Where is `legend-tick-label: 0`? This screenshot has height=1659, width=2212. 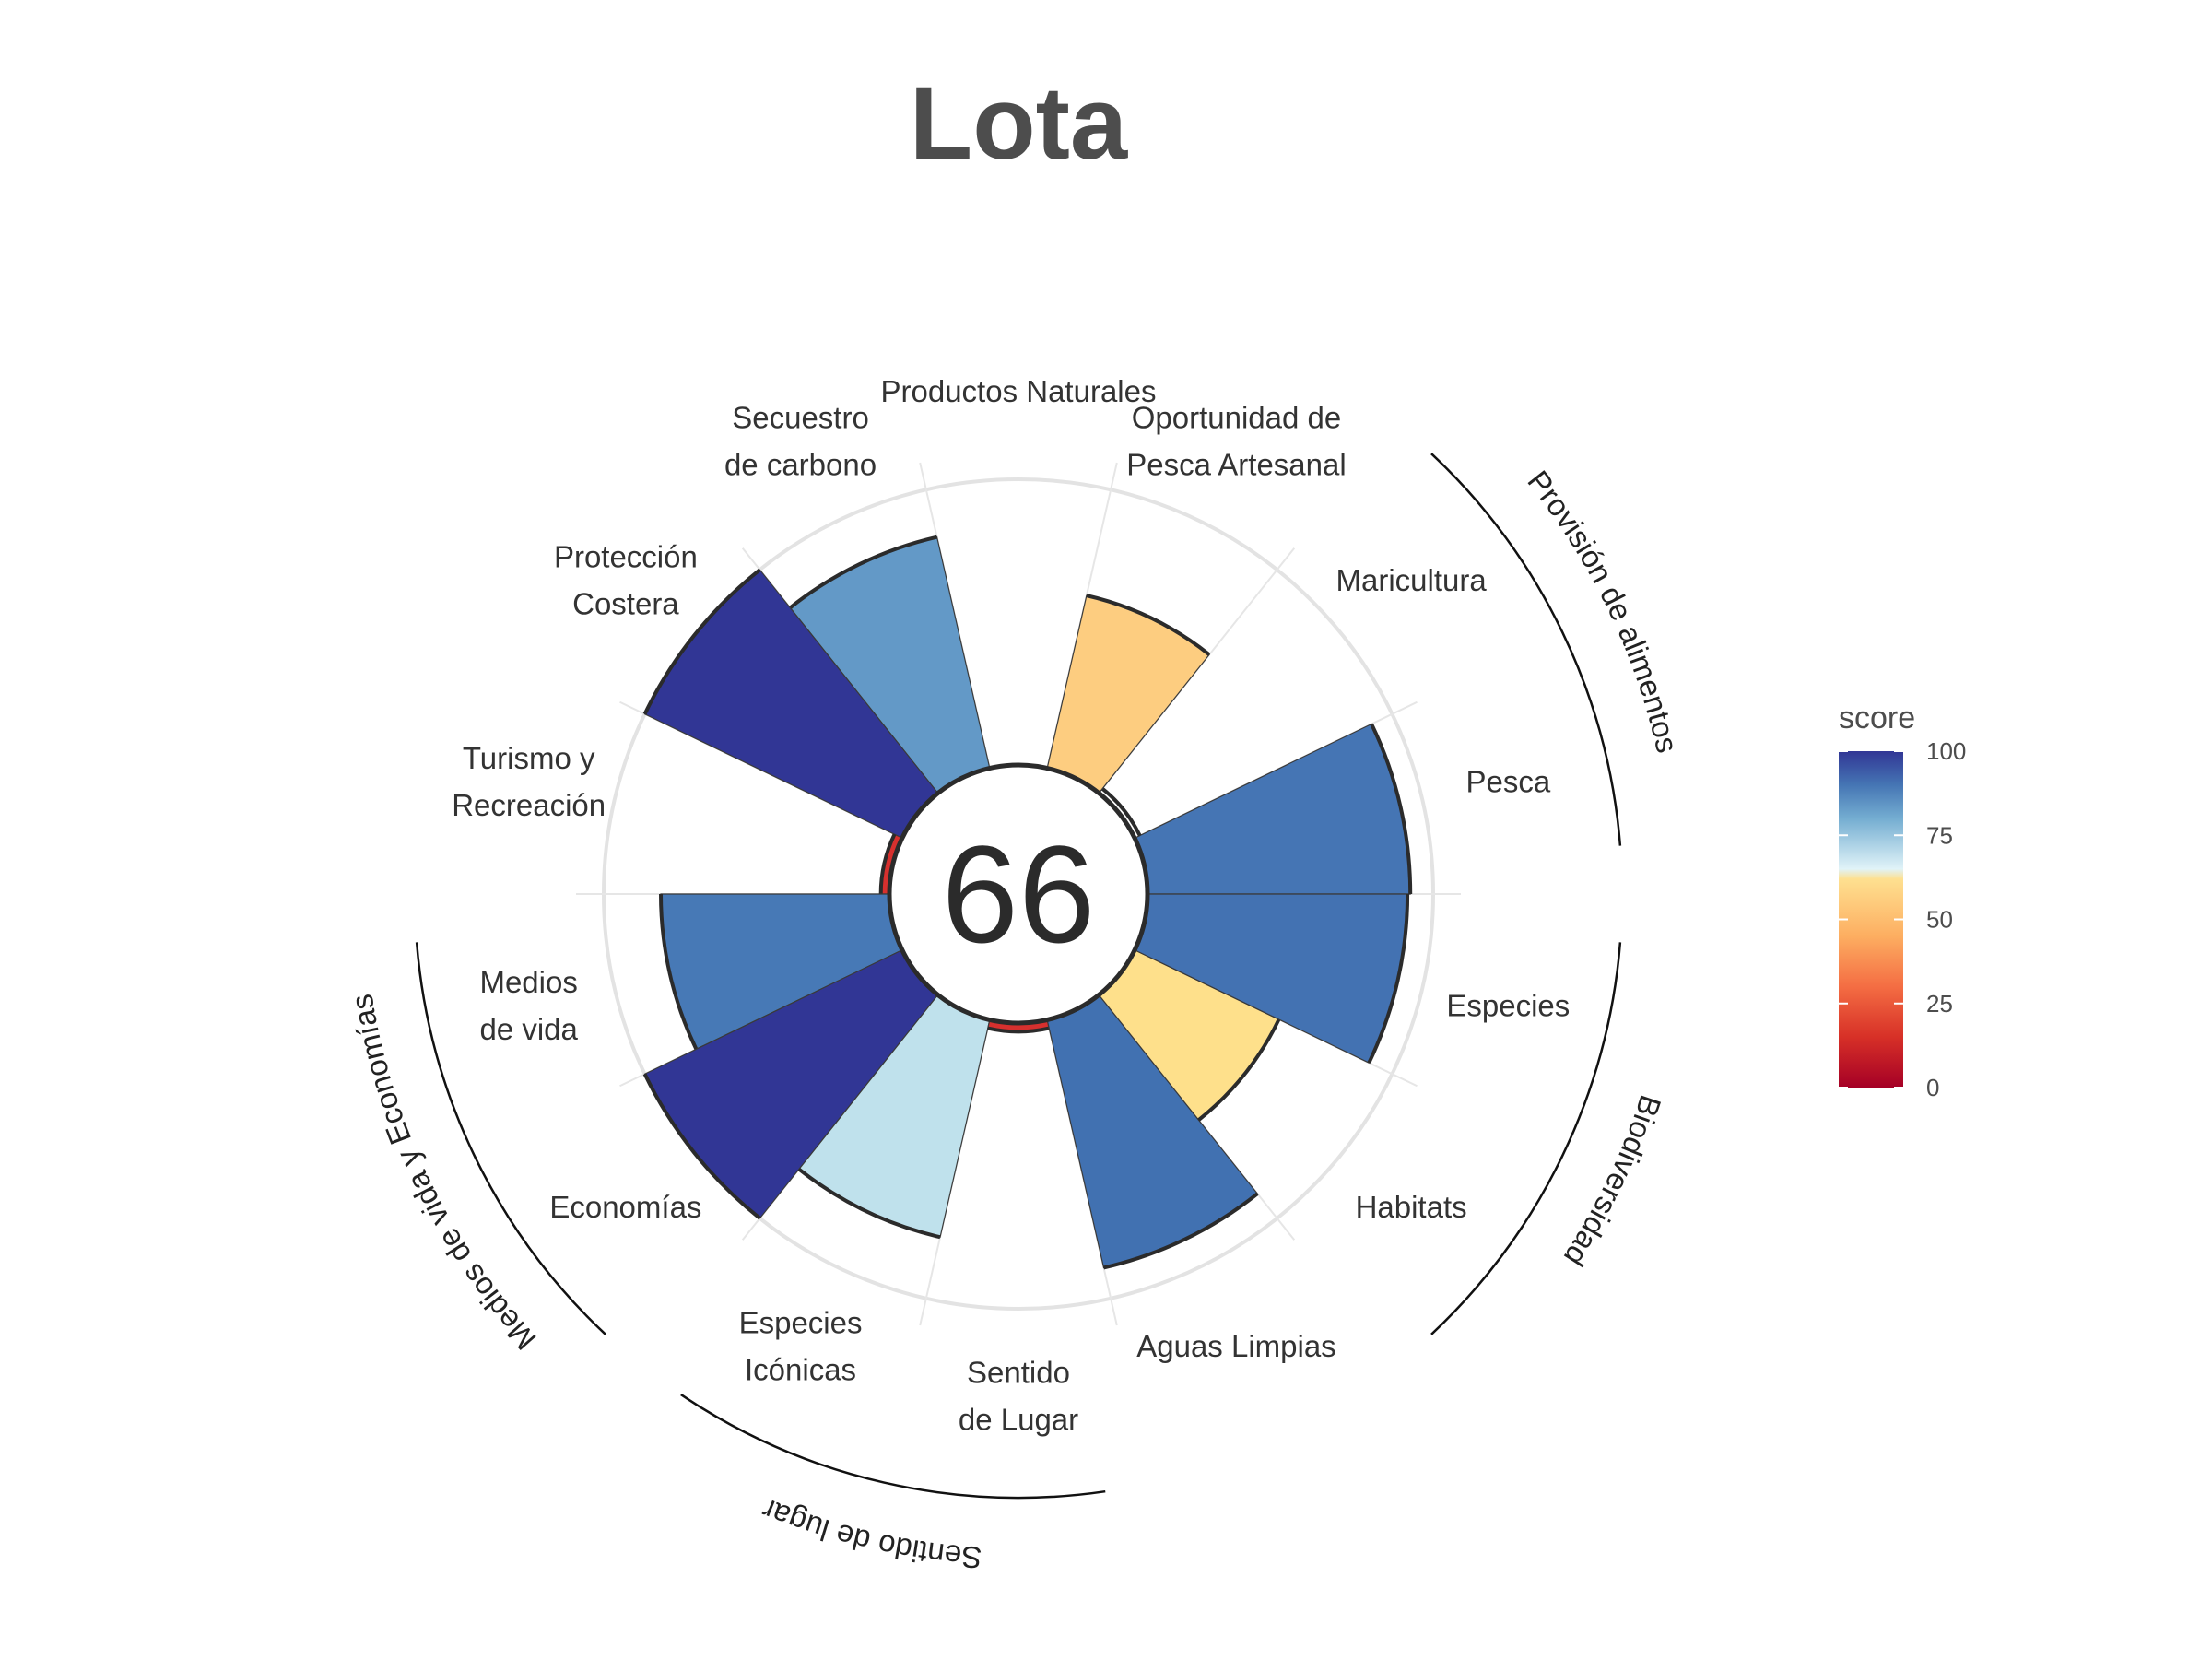 legend-tick-label: 0 is located at coordinates (1932, 1087).